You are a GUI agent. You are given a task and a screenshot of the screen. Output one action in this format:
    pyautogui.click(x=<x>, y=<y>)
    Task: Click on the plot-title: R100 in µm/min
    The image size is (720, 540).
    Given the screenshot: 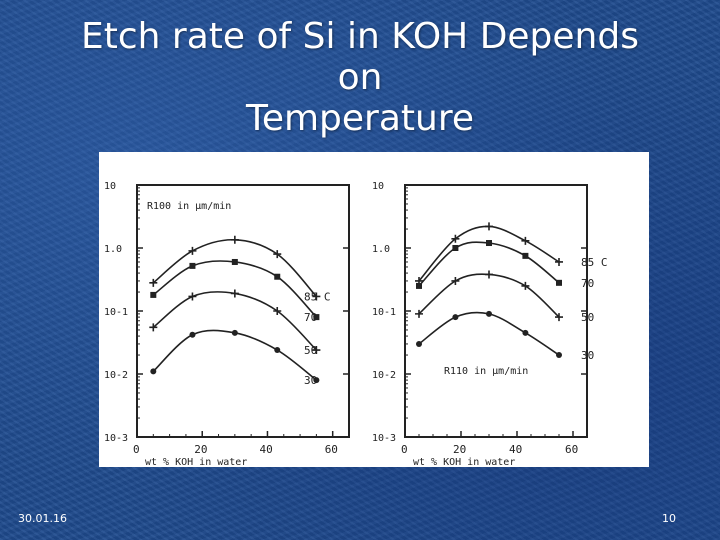 What is the action you would take?
    pyautogui.click(x=189, y=206)
    